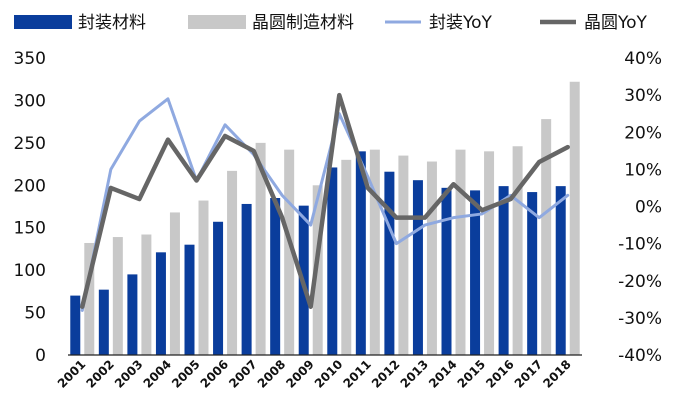 The image size is (677, 414). I want to click on left-tick-label: 300, so click(30, 101).